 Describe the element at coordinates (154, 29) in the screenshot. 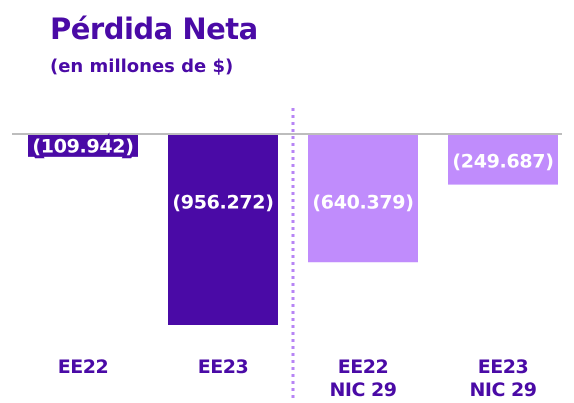

I see `chart-title: Pérdida Neta` at that location.